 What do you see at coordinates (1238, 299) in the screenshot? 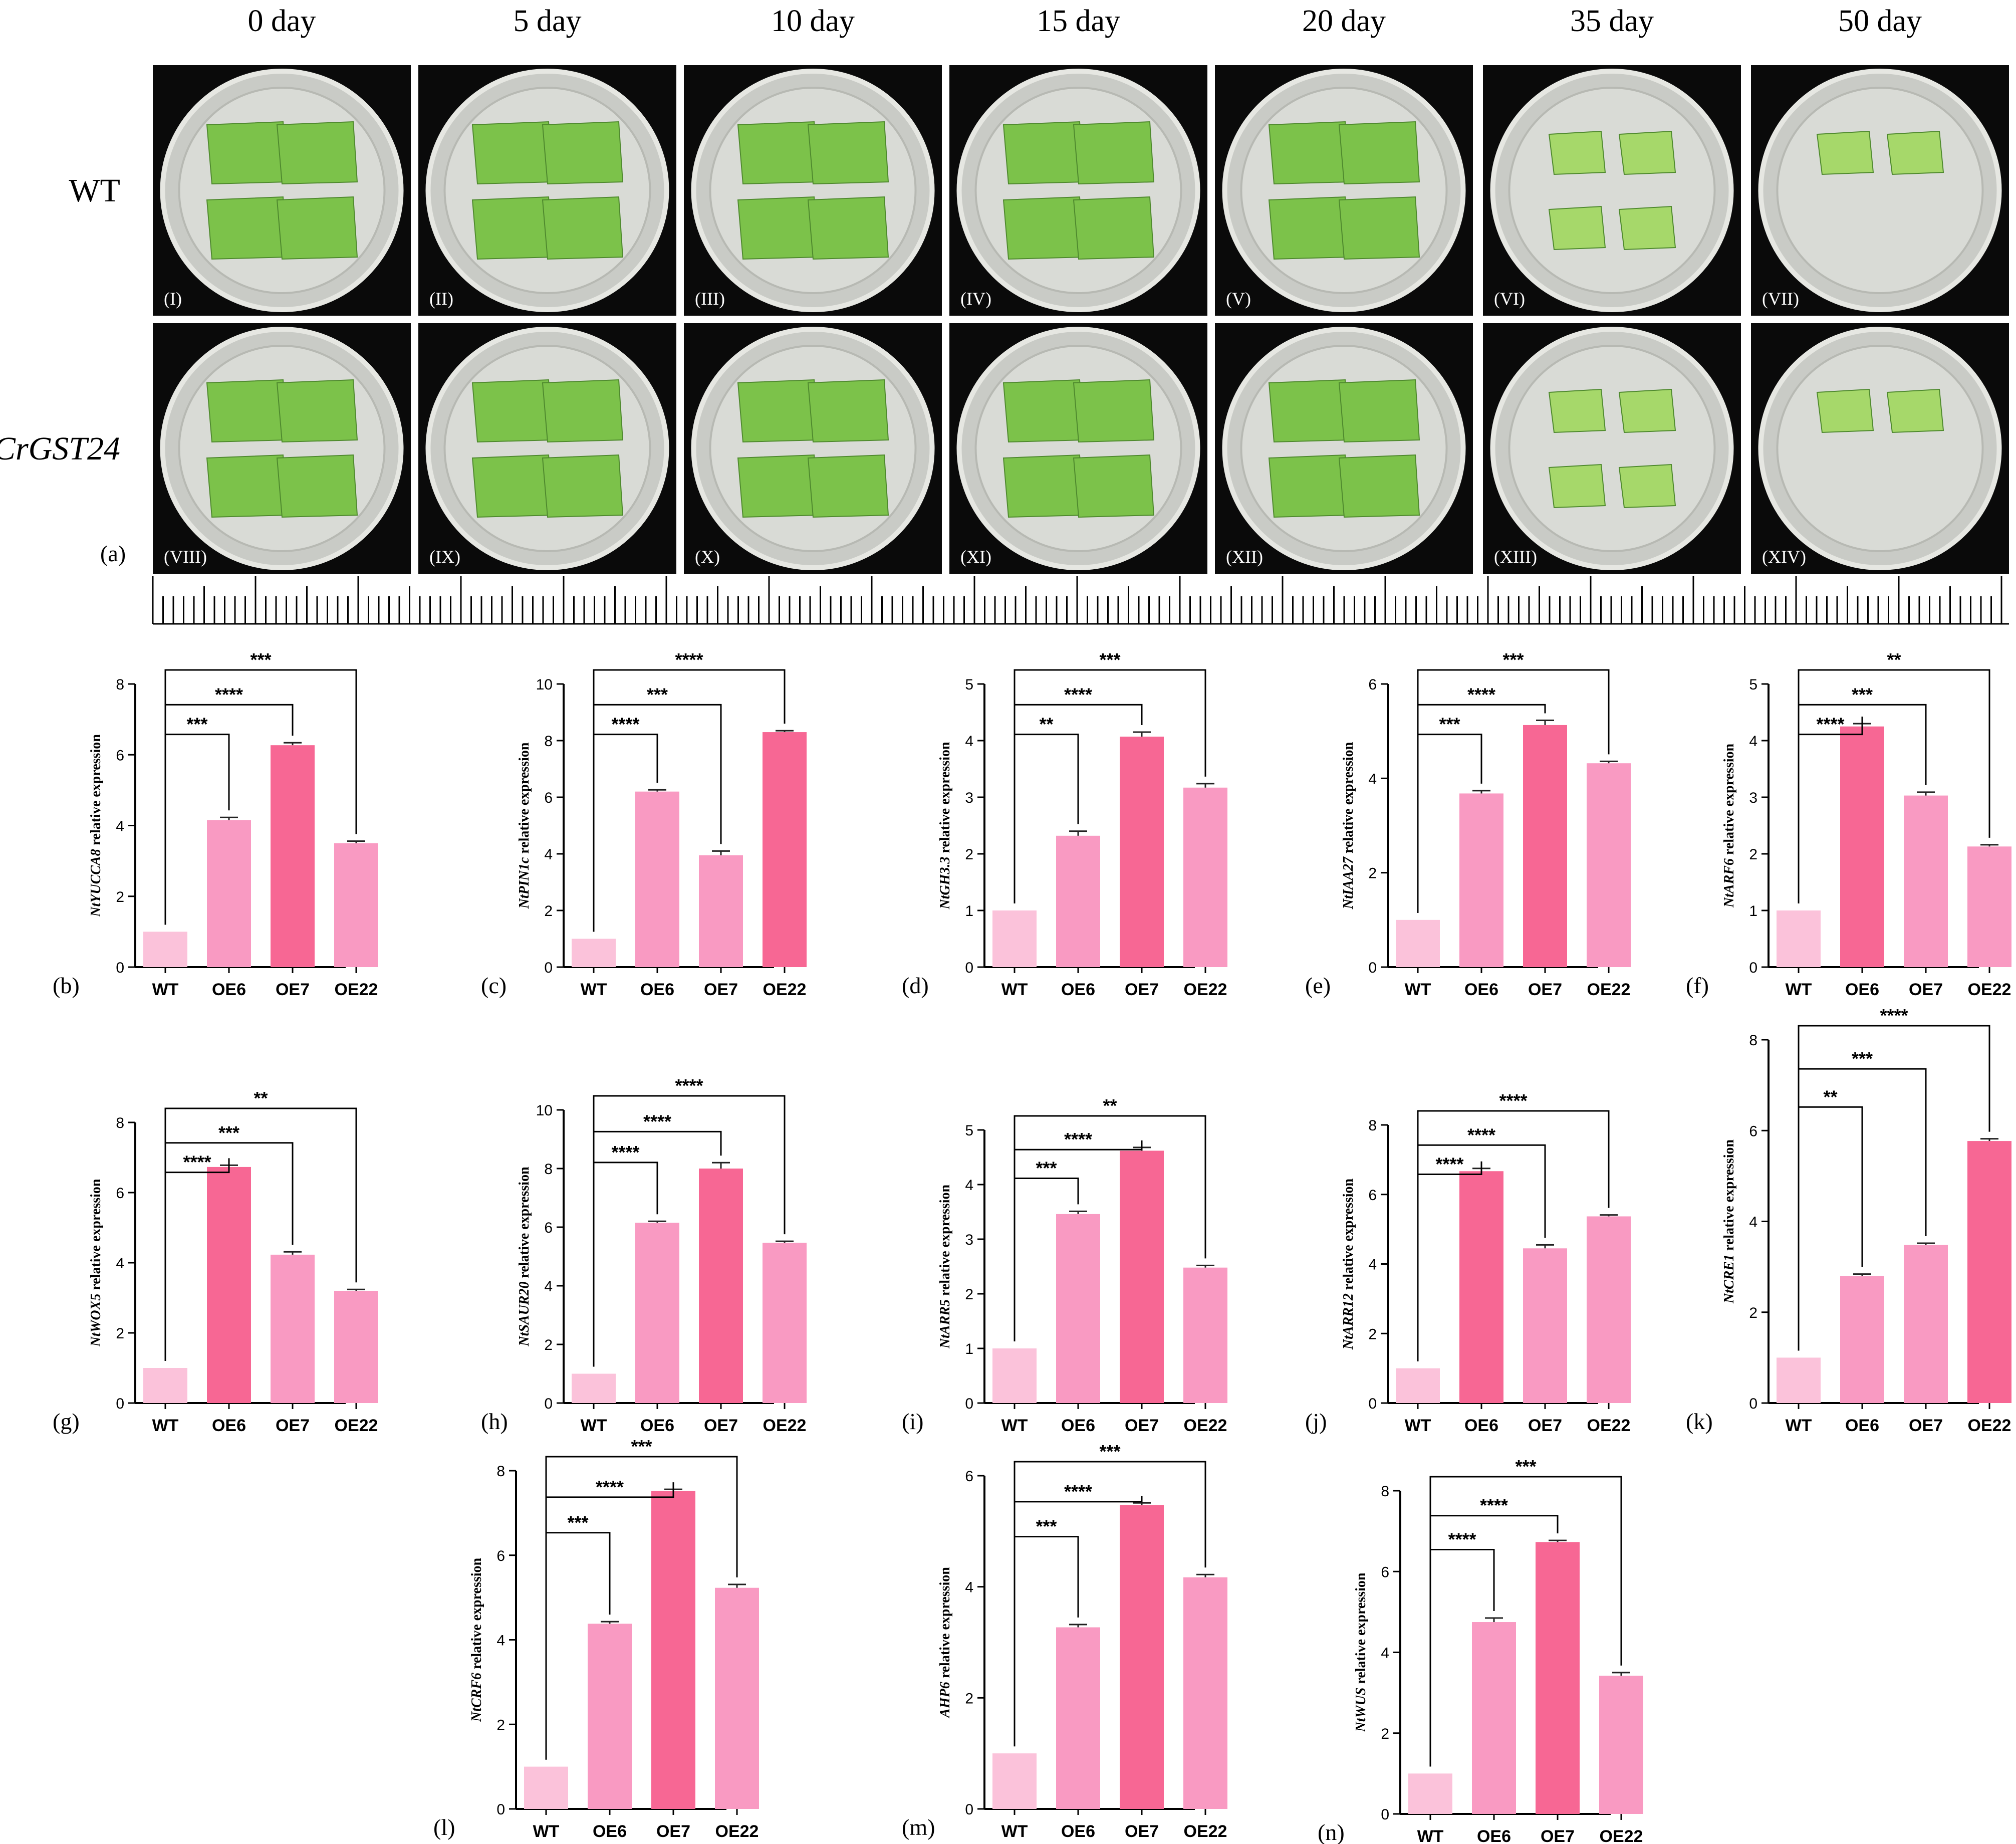
I see `photo-numeral: (V)` at bounding box center [1238, 299].